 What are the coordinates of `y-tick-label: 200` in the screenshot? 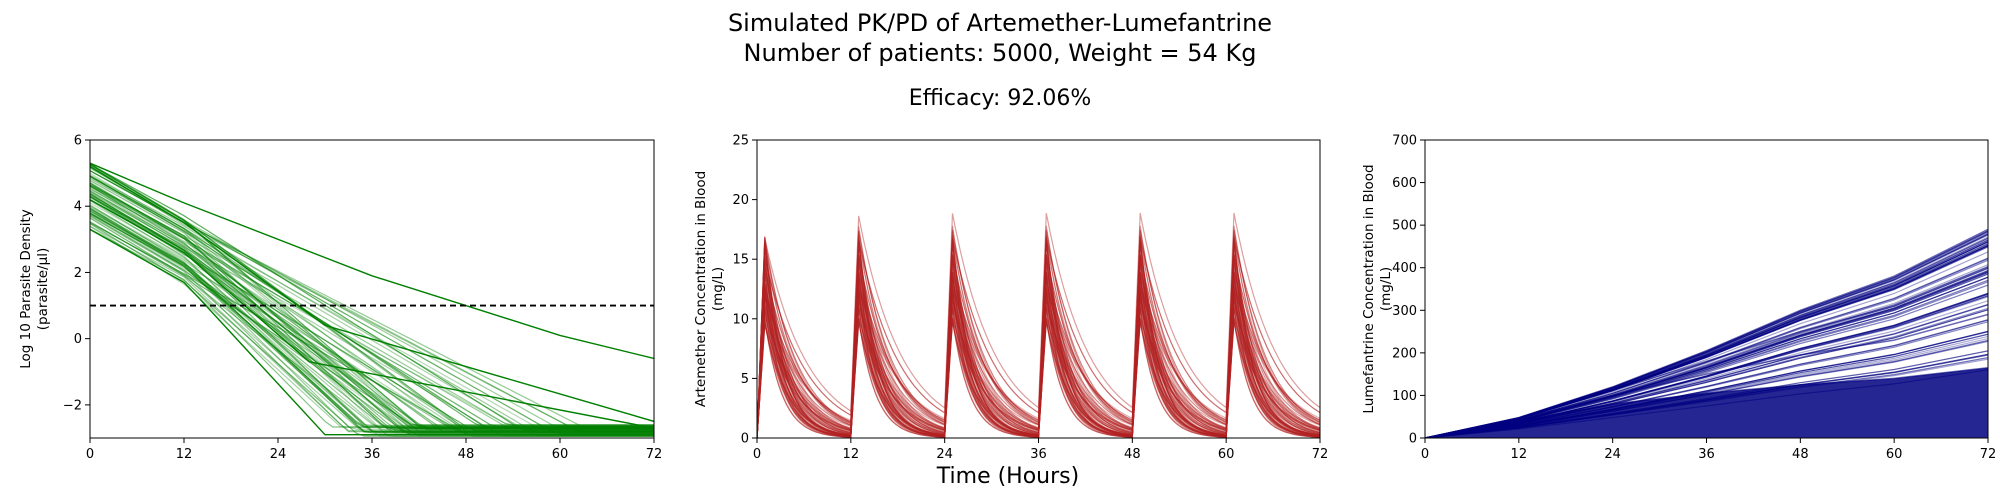 It's located at (1404, 353).